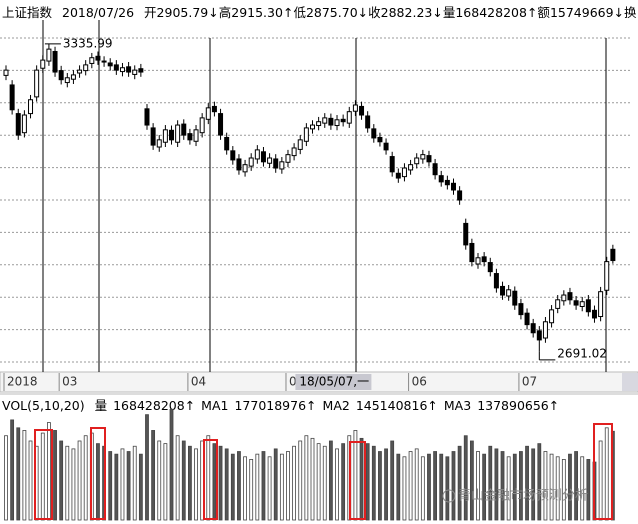 The width and height of the screenshot is (638, 524). Describe the element at coordinates (299, 12) in the screenshot. I see `quote-label: 低` at that location.